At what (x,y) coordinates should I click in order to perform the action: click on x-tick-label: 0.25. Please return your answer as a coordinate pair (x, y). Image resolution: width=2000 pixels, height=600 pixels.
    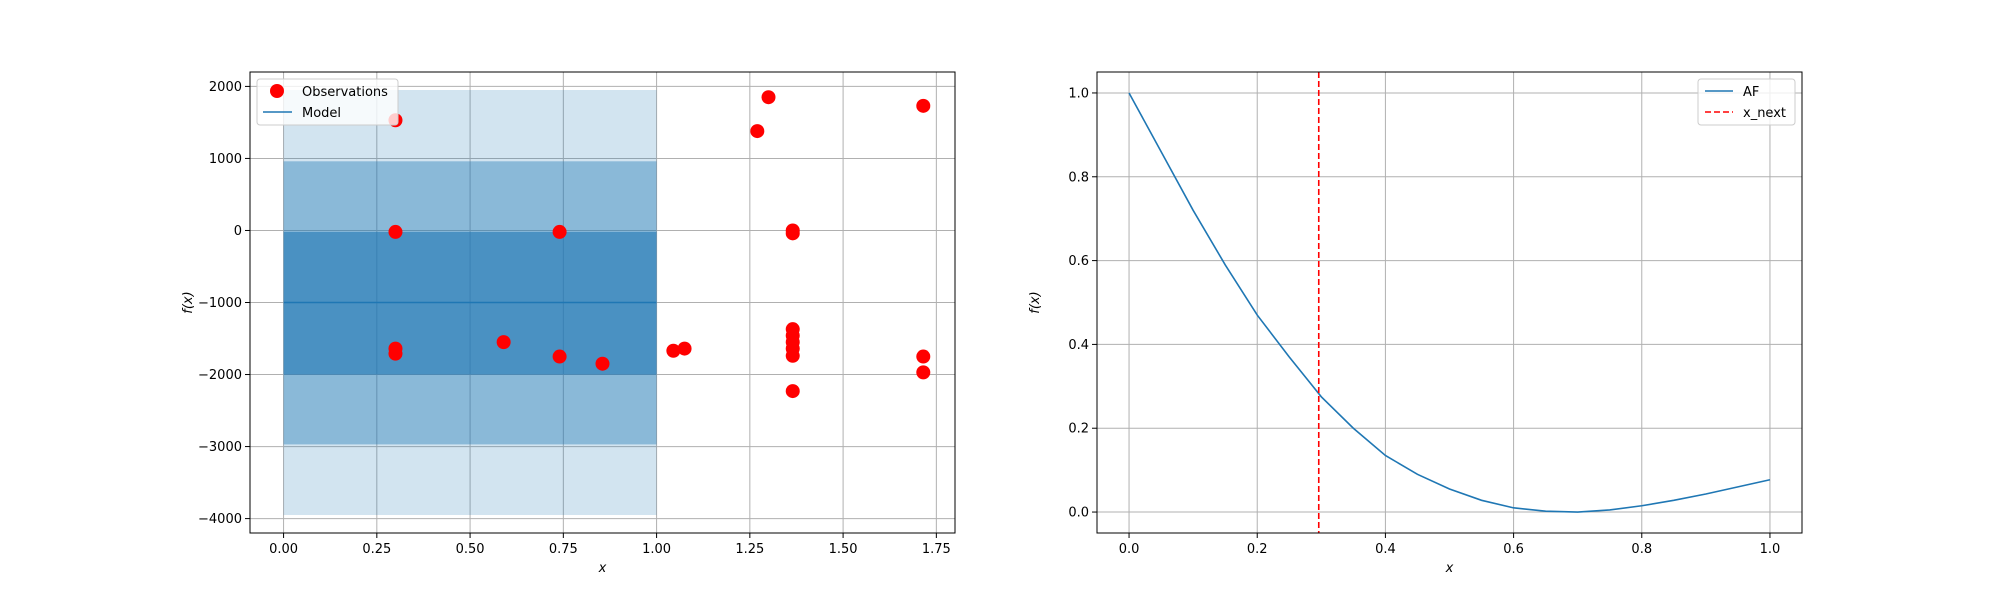
    Looking at the image, I should click on (376, 549).